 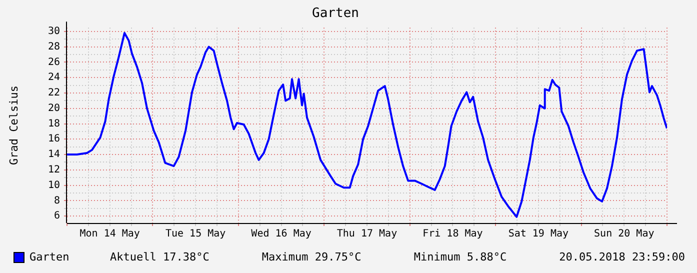 What do you see at coordinates (50, 257) in the screenshot?
I see `legend-label: Garten` at bounding box center [50, 257].